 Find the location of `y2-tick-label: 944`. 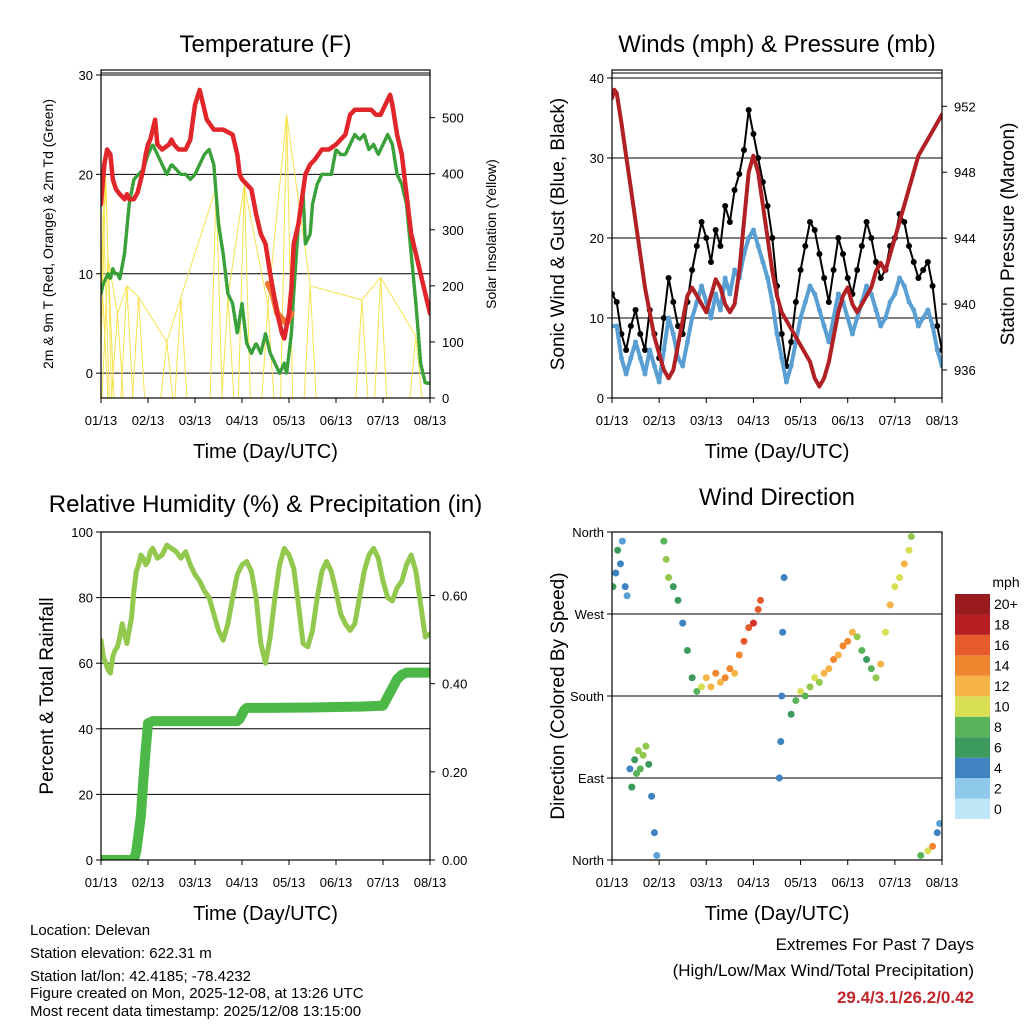

y2-tick-label: 944 is located at coordinates (965, 238).